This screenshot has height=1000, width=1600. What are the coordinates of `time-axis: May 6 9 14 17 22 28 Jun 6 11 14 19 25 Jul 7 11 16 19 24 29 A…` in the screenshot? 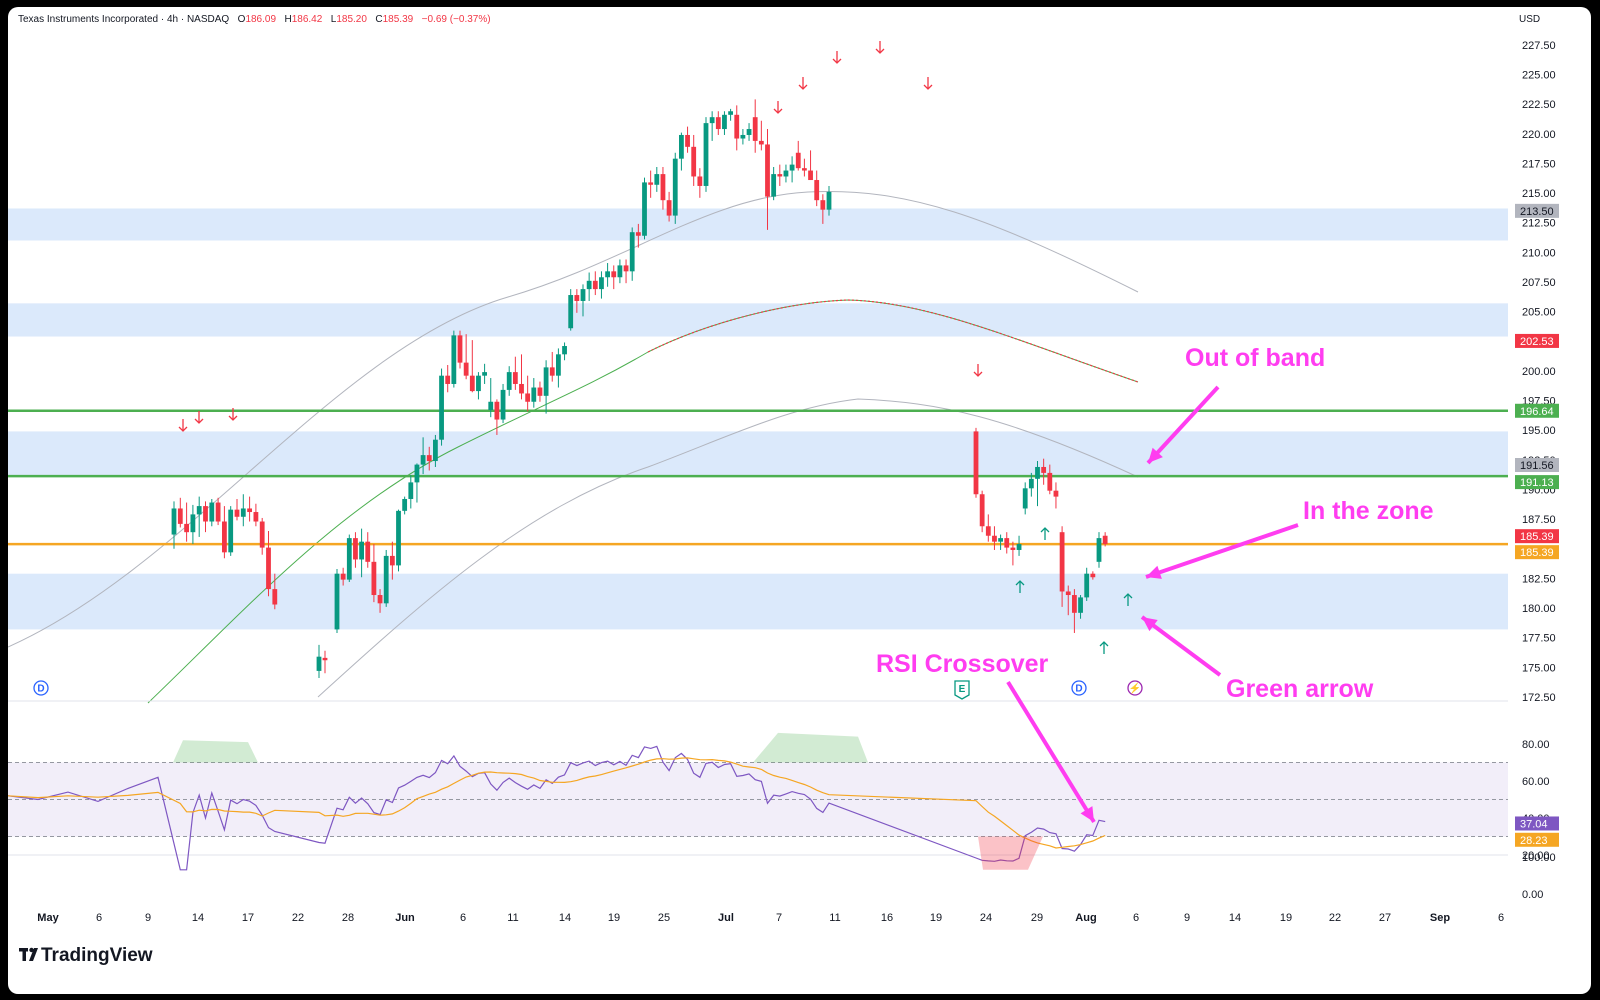 It's located at (770, 918).